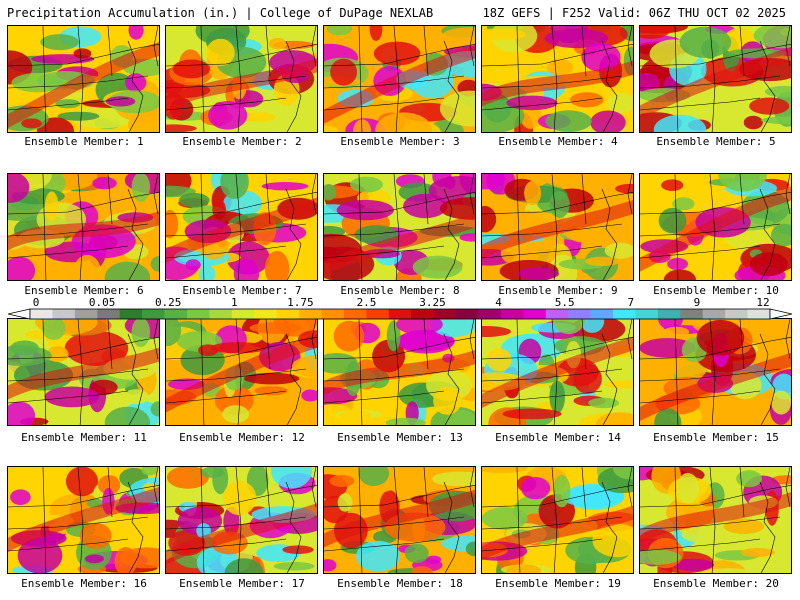 The height and width of the screenshot is (600, 800). I want to click on colorbar-max-arrow, so click(780, 314).